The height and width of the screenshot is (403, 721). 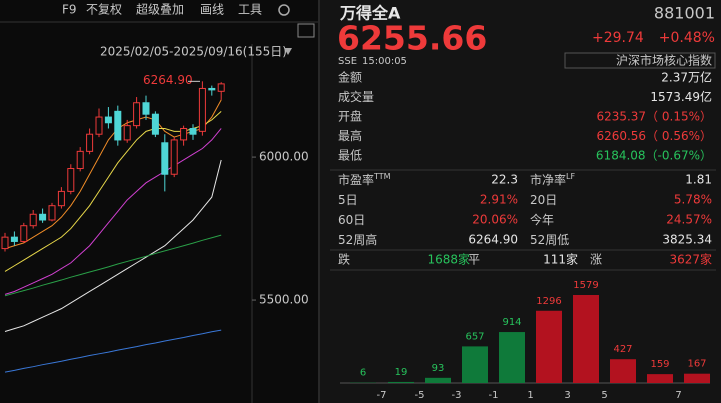 I want to click on y-tick-label: 5500.00, so click(x=284, y=300).